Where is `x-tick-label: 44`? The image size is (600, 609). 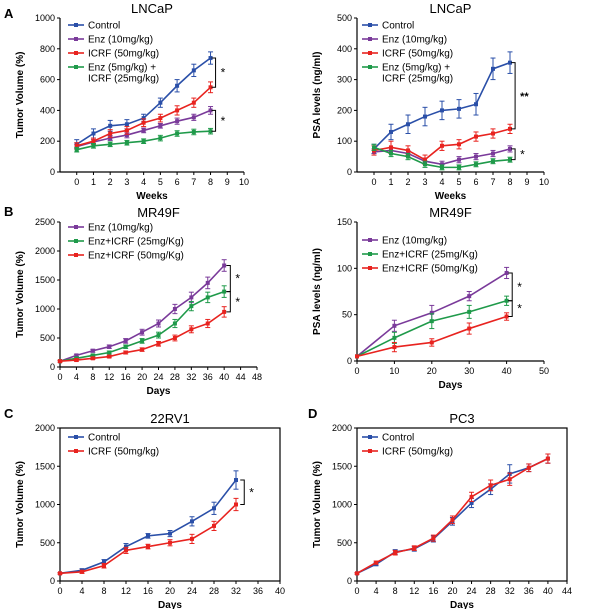
x-tick-label: 44 is located at coordinates (241, 377).